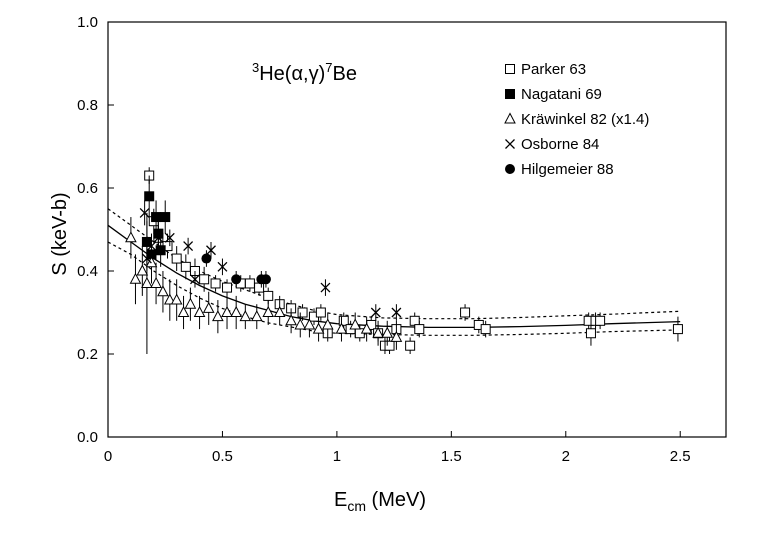 This screenshot has height=535, width=763. Describe the element at coordinates (222, 456) in the screenshot. I see `x-tick-label: 0.5` at that location.